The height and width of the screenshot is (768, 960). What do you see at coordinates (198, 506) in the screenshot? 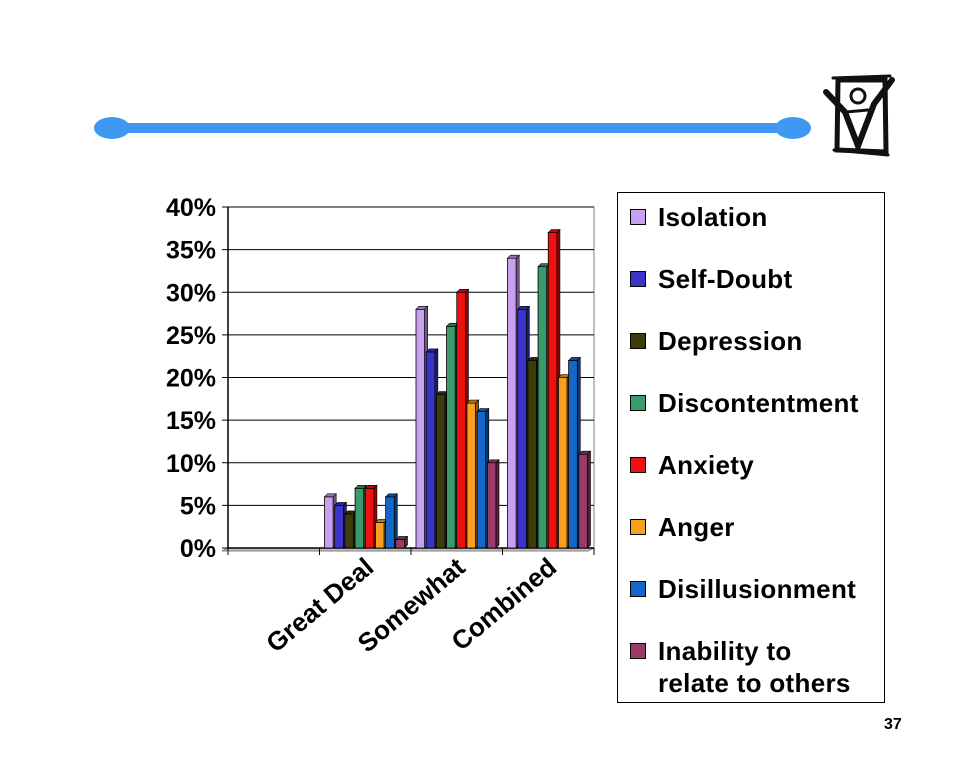
I see `y-tick-label: 5%` at bounding box center [198, 506].